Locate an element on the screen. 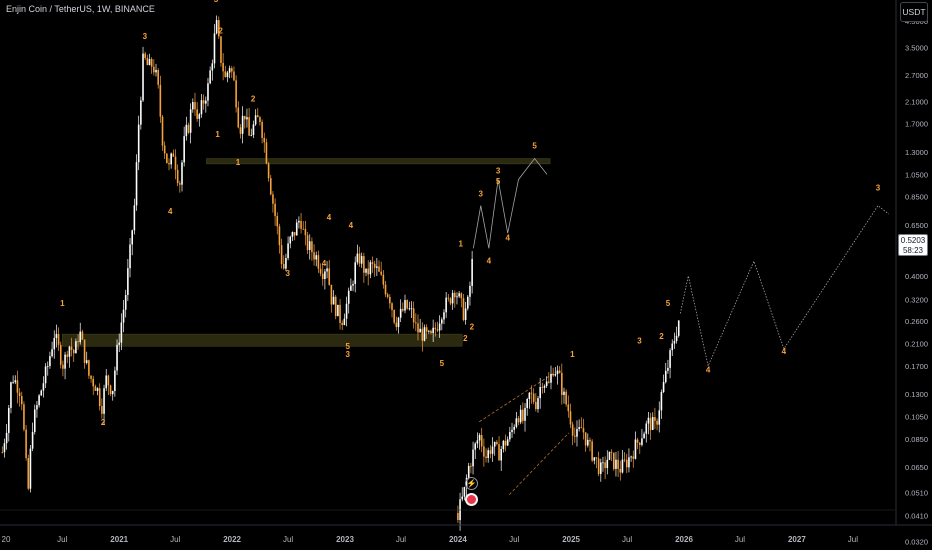  wave-label-11: 4 is located at coordinates (324, 263).